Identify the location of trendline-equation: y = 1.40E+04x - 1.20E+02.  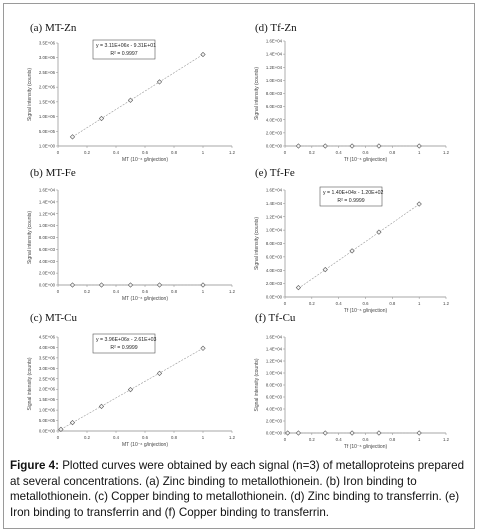
(353, 193).